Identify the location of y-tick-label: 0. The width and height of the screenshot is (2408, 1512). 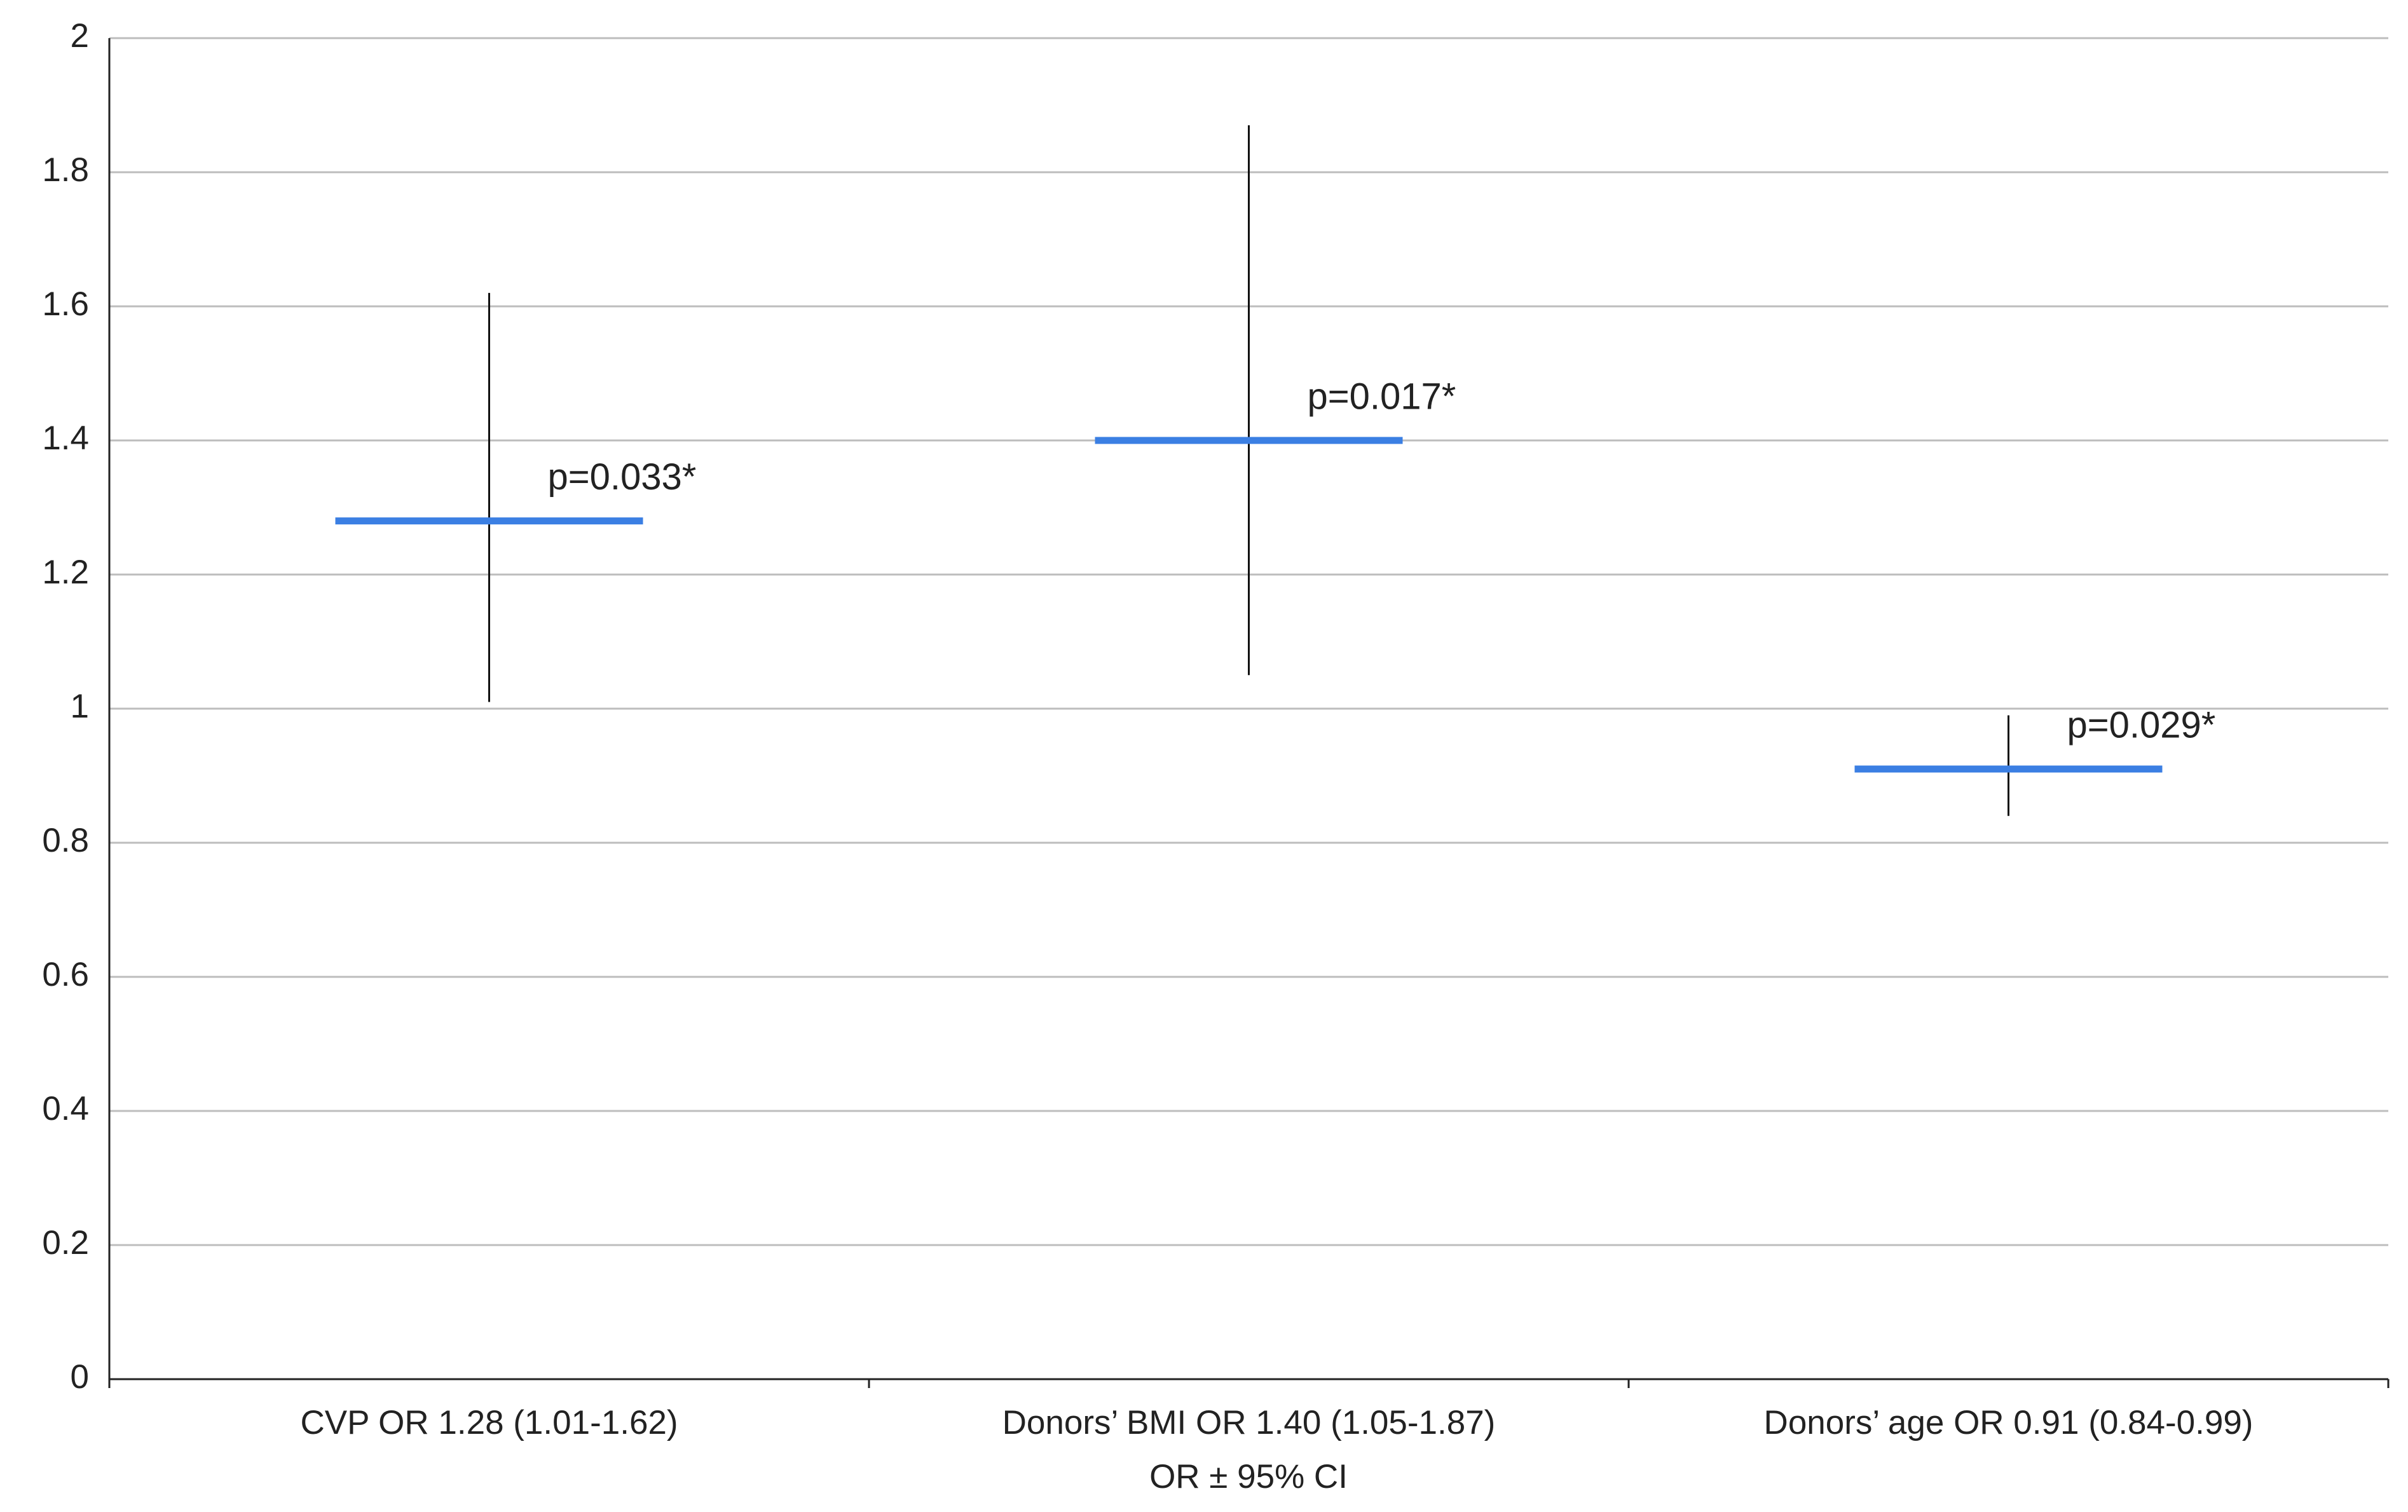
(80, 1377).